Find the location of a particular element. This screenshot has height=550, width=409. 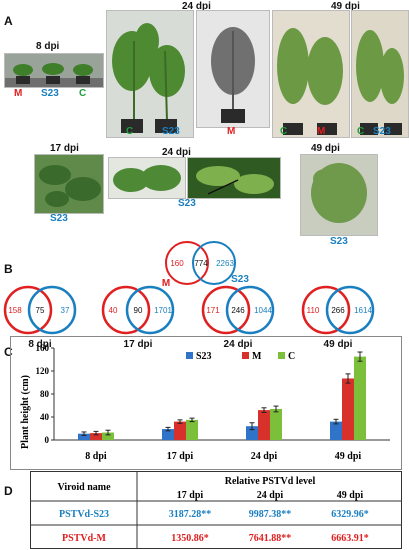

venn-3: 110 266 1614 49 dpi is located at coordinates (338, 317).